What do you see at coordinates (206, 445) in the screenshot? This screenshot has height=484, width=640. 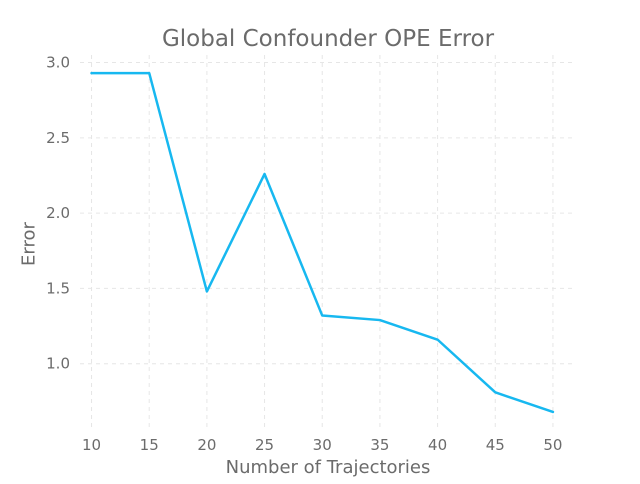 I see `x-tick-label: 20` at bounding box center [206, 445].